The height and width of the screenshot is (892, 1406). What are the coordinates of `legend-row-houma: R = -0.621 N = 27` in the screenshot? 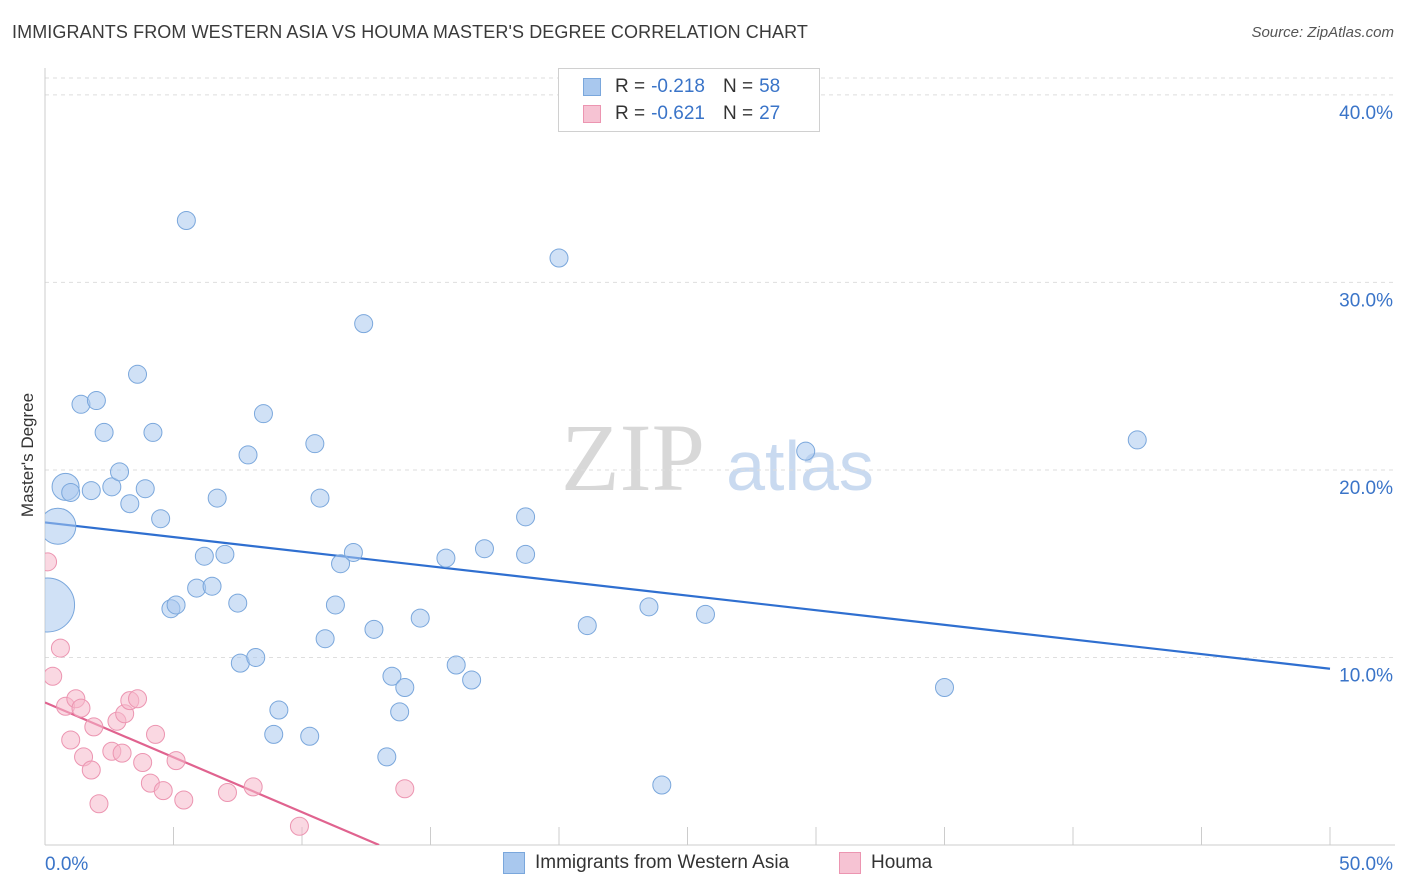 It's located at (681, 114).